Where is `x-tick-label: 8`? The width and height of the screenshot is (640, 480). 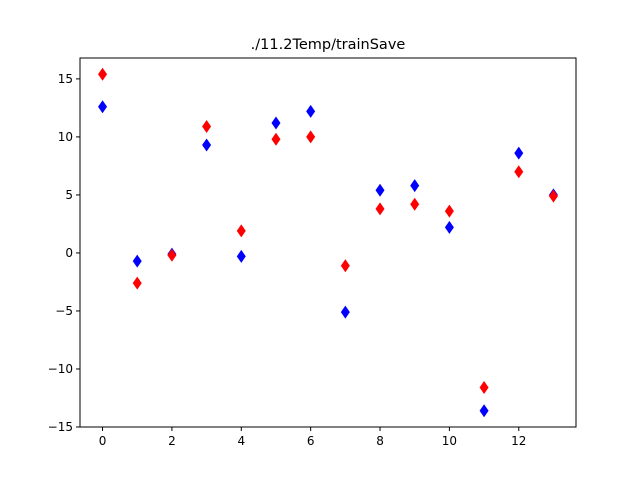
x-tick-label: 8 is located at coordinates (380, 441).